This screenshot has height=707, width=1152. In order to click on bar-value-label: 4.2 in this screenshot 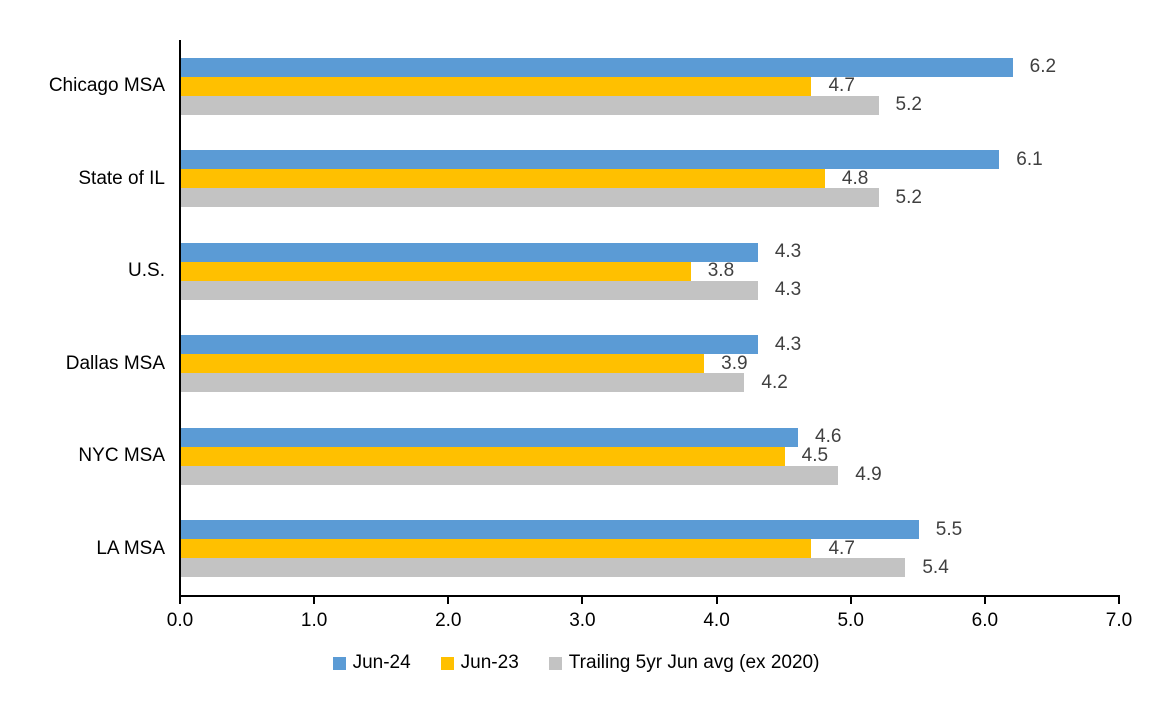, I will do `click(774, 382)`.